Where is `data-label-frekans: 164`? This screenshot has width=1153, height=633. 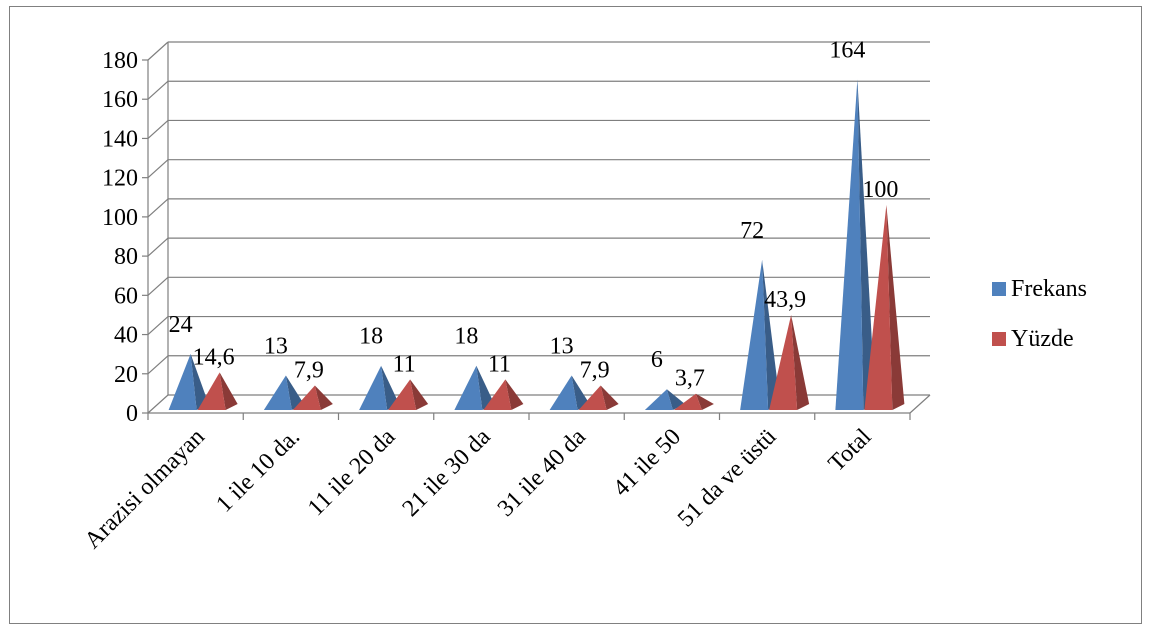 data-label-frekans: 164 is located at coordinates (847, 50).